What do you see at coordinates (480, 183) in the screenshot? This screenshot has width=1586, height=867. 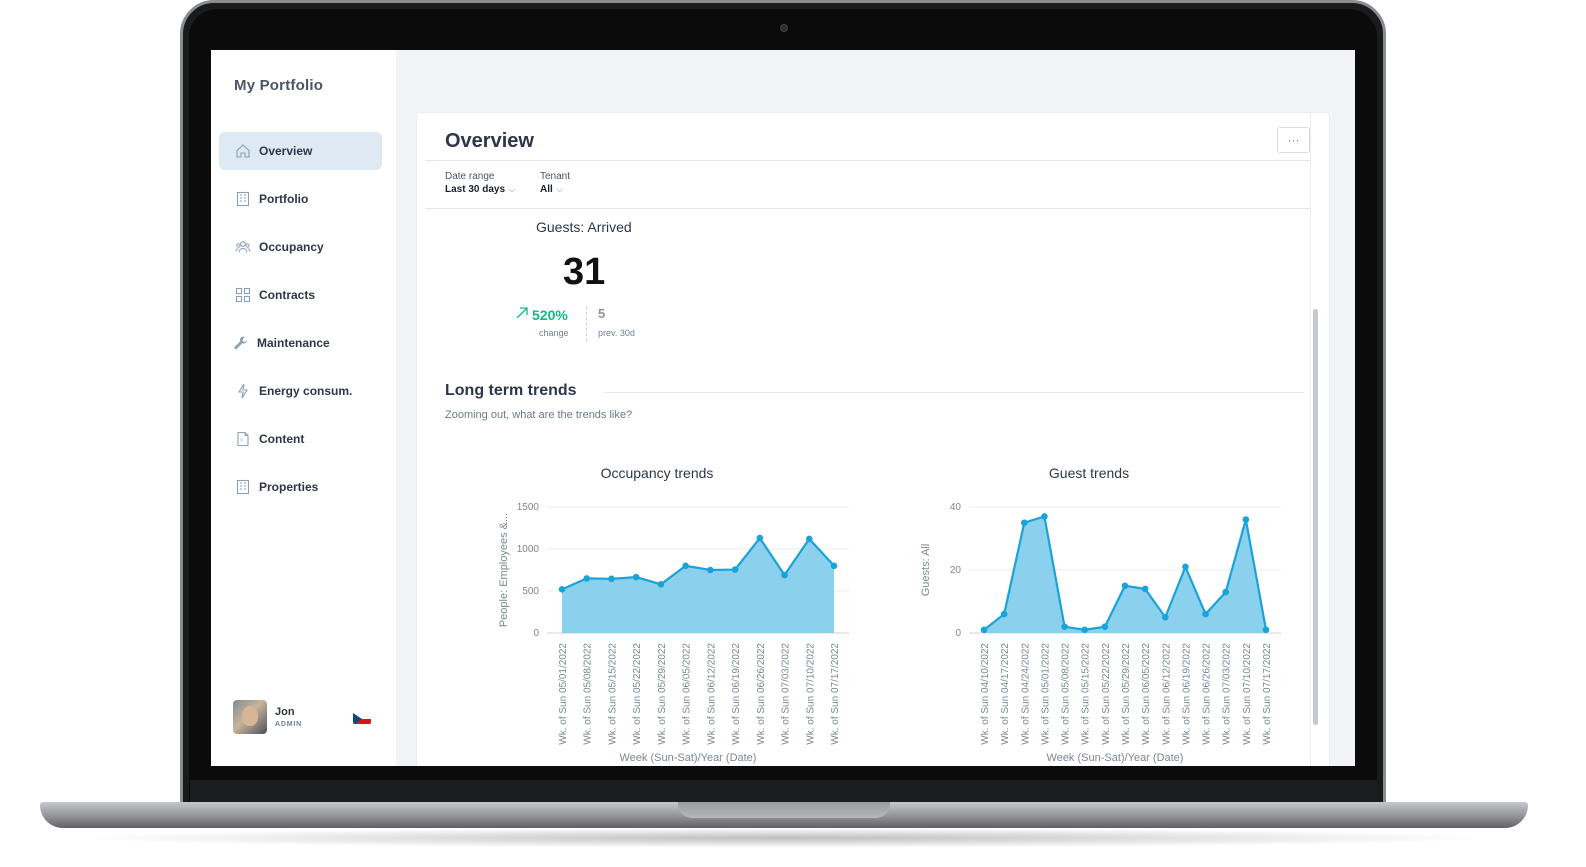 I see `date-range-filter: Date range Last 30 days ⌵` at bounding box center [480, 183].